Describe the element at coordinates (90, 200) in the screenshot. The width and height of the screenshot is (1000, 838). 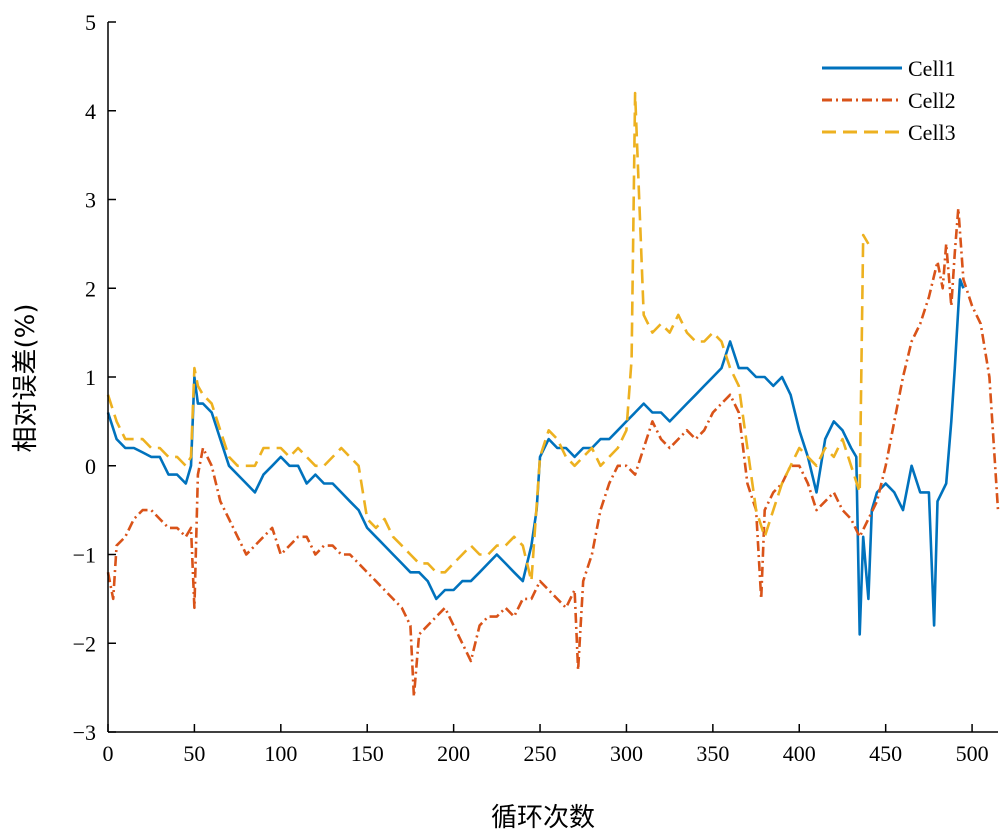
I see `y-tick-label: 3` at that location.